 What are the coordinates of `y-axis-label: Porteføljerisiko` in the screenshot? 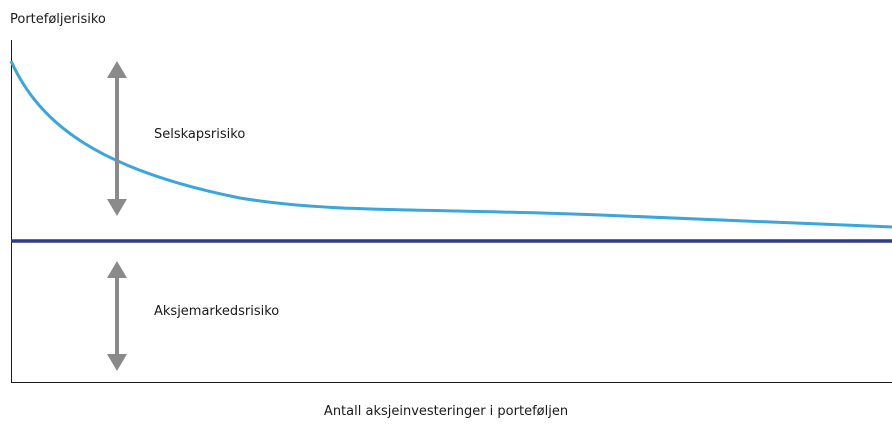 It's located at (58, 19).